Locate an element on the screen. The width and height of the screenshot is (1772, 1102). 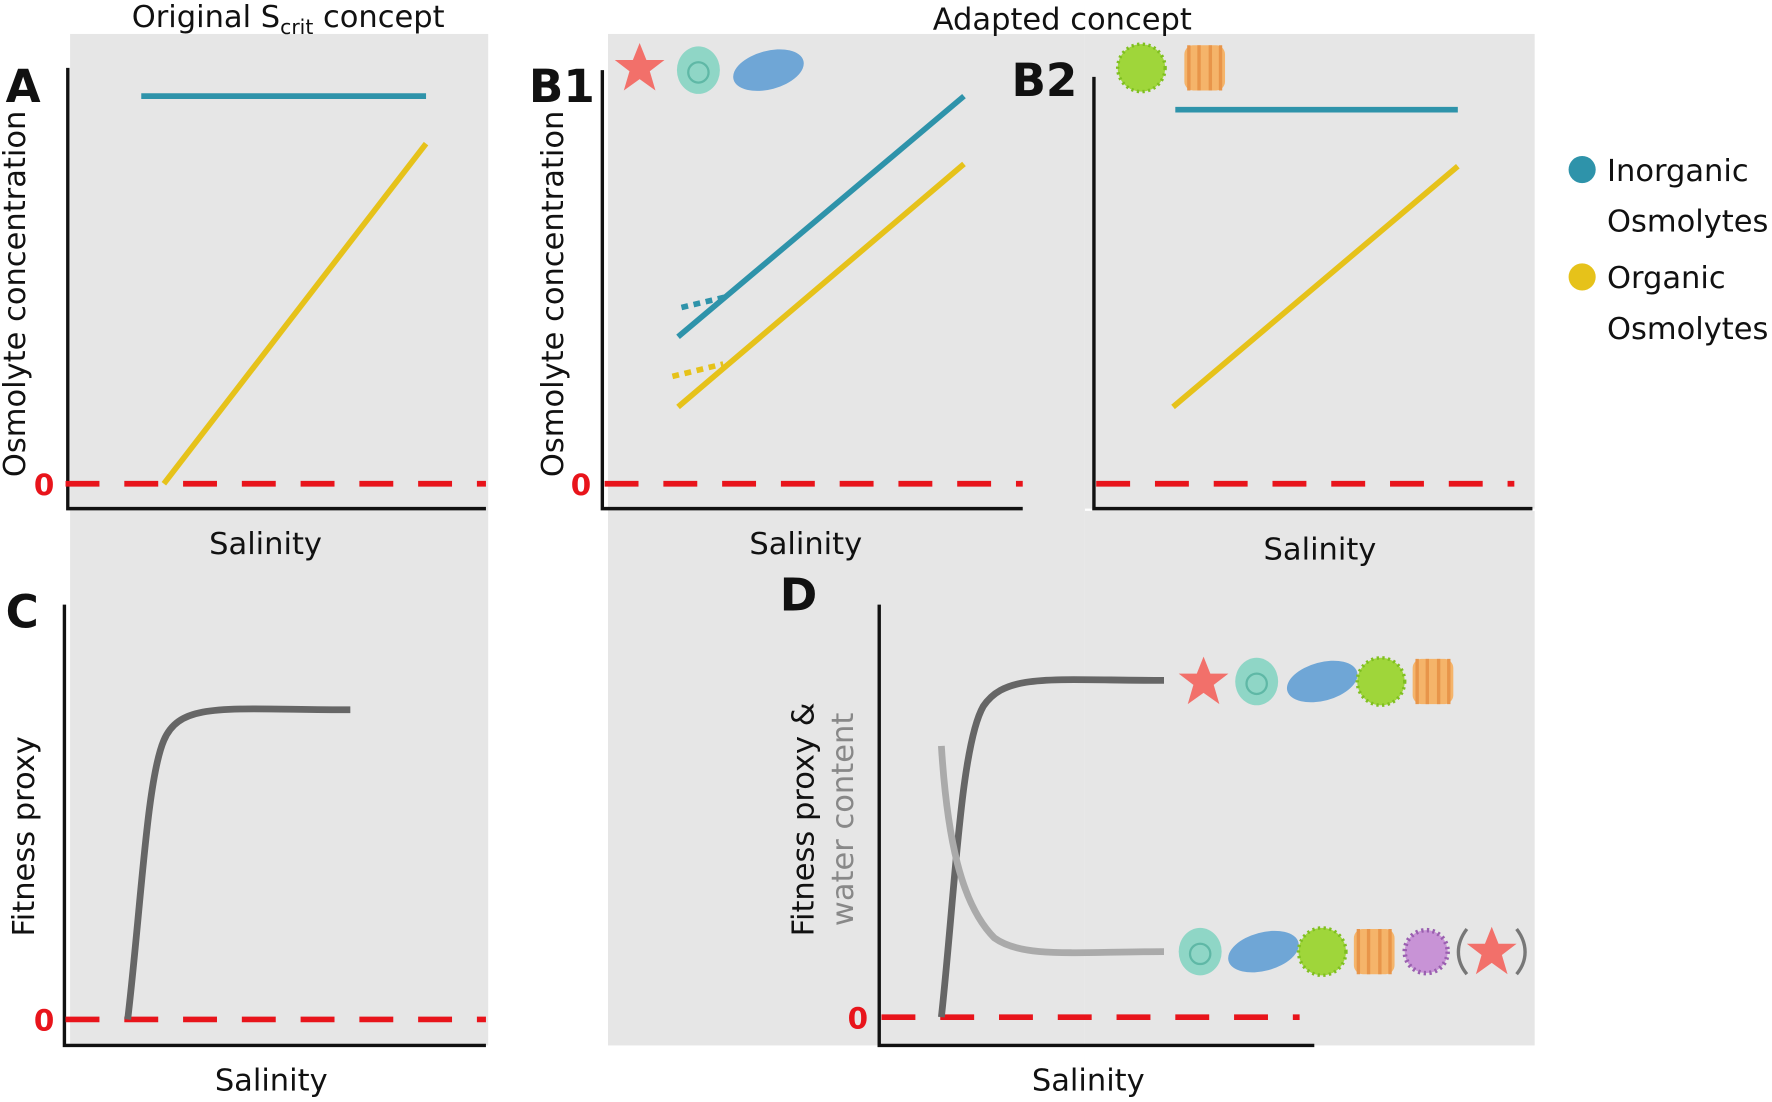
organic-dotted is located at coordinates (697, 370).